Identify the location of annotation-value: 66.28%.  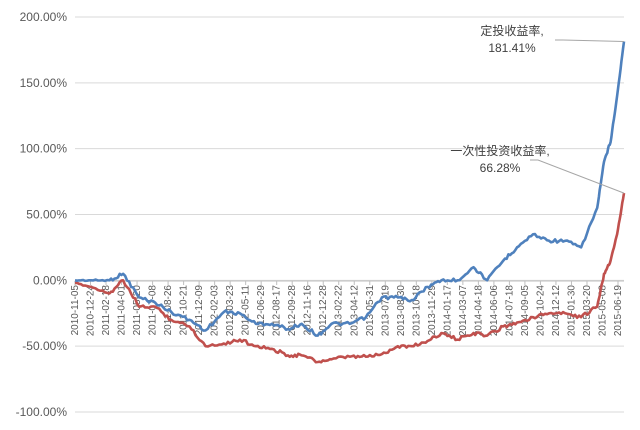
(500, 168).